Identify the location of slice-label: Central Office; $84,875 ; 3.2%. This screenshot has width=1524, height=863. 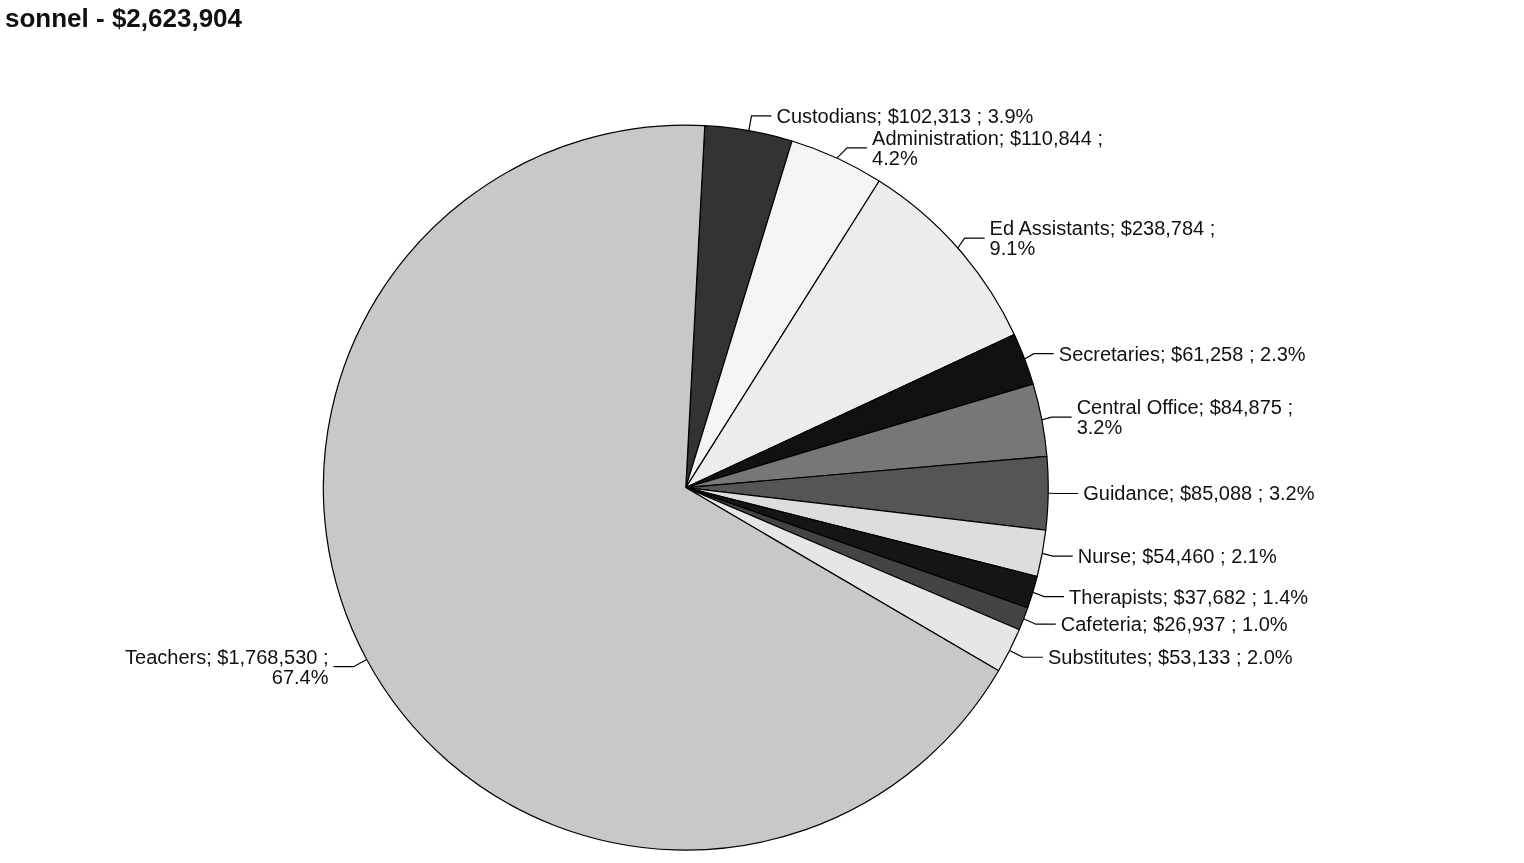
(1185, 417).